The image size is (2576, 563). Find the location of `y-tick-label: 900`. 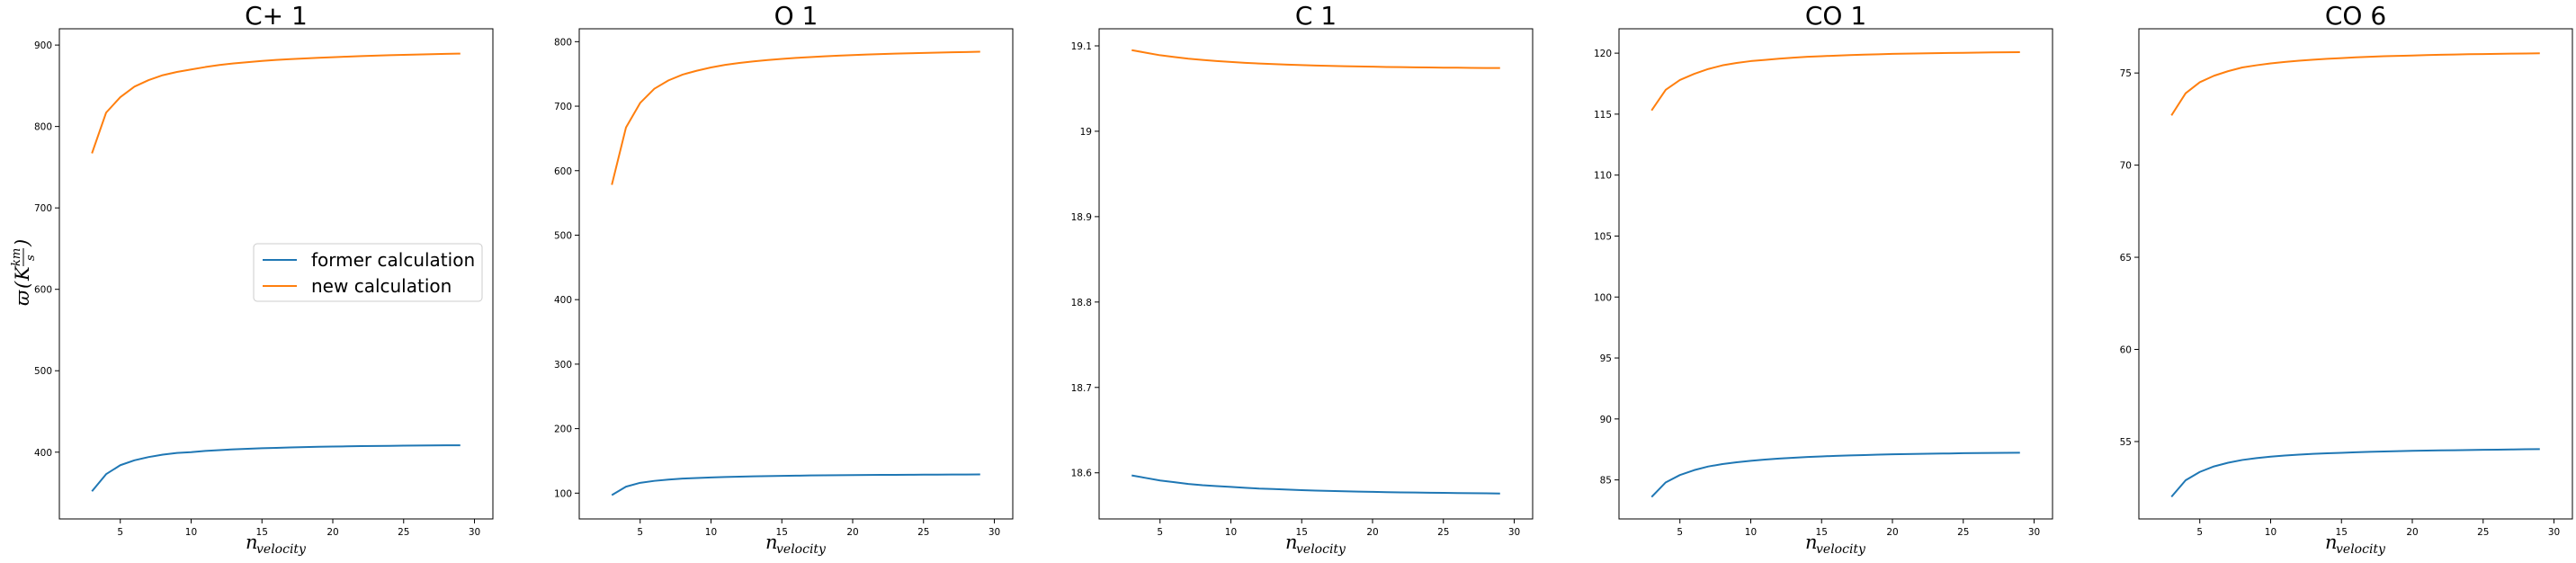

y-tick-label: 900 is located at coordinates (43, 45).